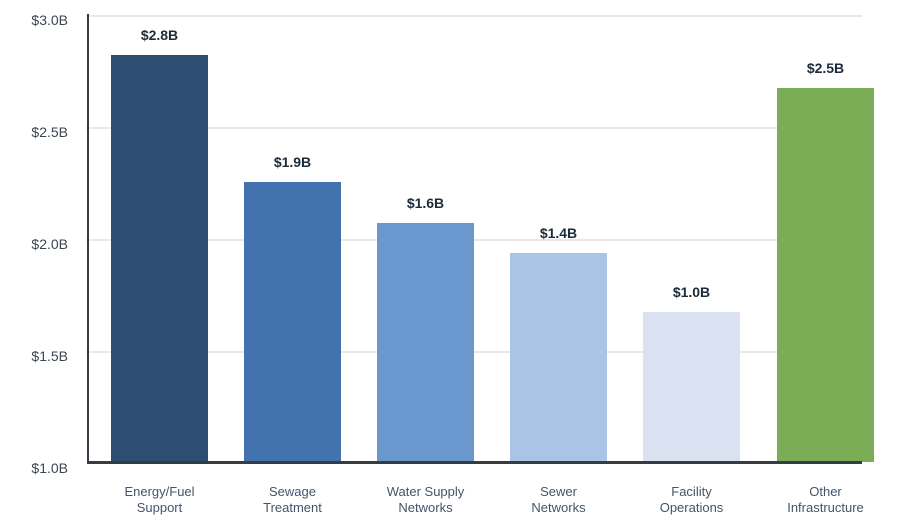  Describe the element at coordinates (691, 491) in the screenshot. I see `category-label-line1: Facility` at that location.